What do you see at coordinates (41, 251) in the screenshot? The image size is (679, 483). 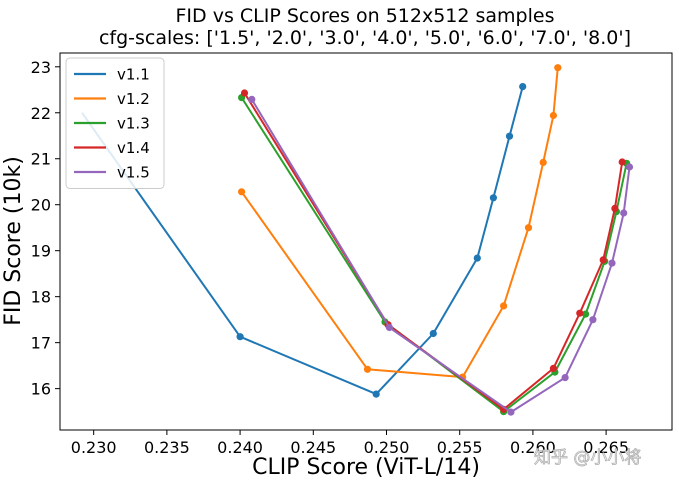 I see `y-tick-label: 19` at bounding box center [41, 251].